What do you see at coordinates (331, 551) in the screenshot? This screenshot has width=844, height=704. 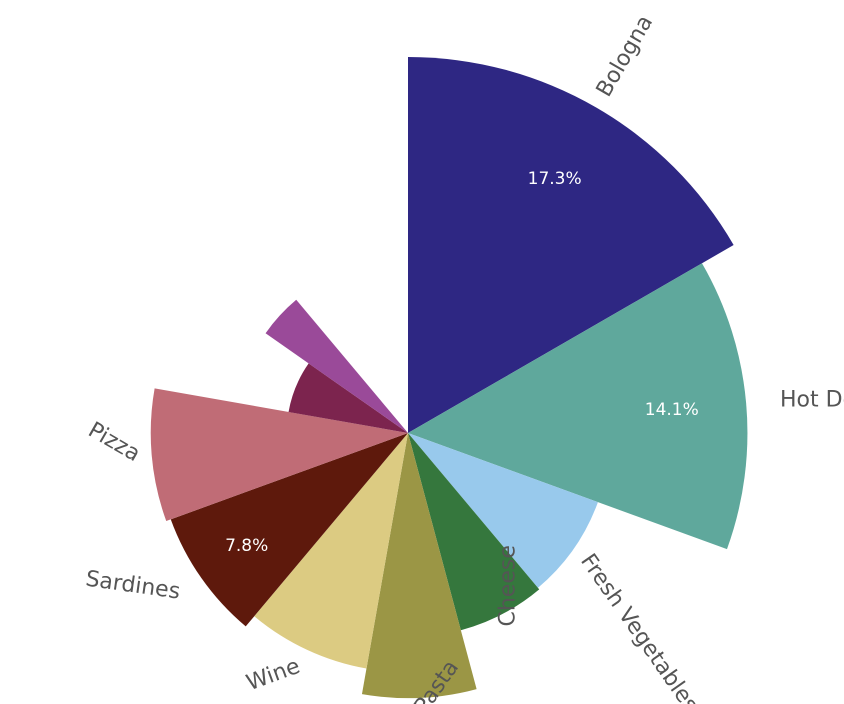 I see `slice-wine` at bounding box center [331, 551].